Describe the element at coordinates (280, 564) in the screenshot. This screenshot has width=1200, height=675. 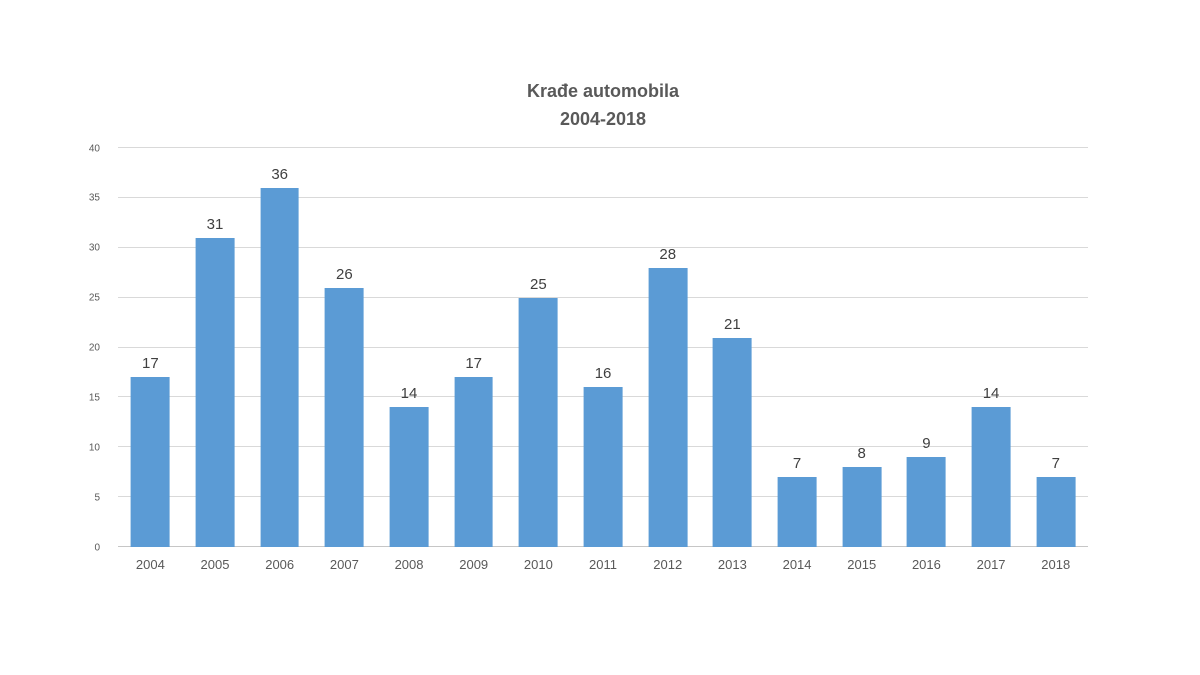
I see `x-tick-label-2006: 2006` at that location.